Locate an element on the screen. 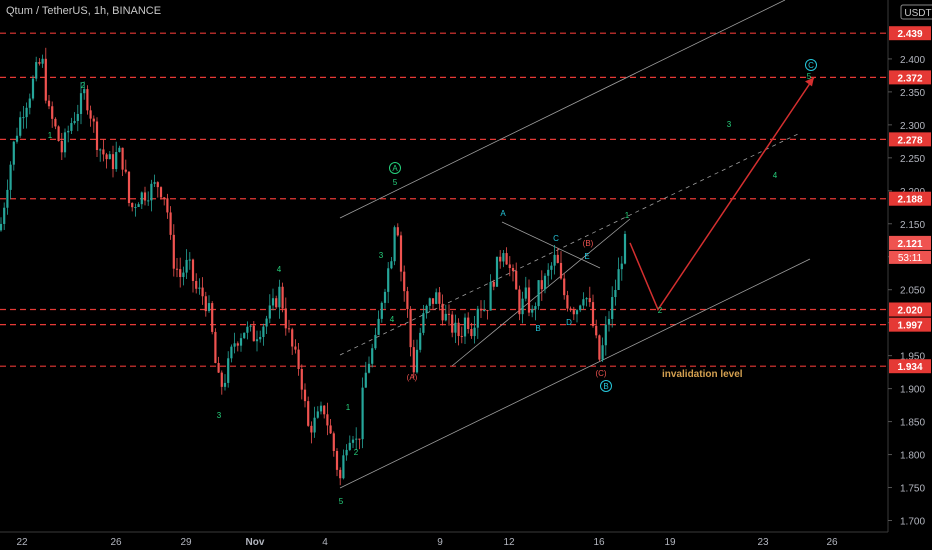 The height and width of the screenshot is (550, 932). annotations-layer: invalidation level is located at coordinates (702, 374).